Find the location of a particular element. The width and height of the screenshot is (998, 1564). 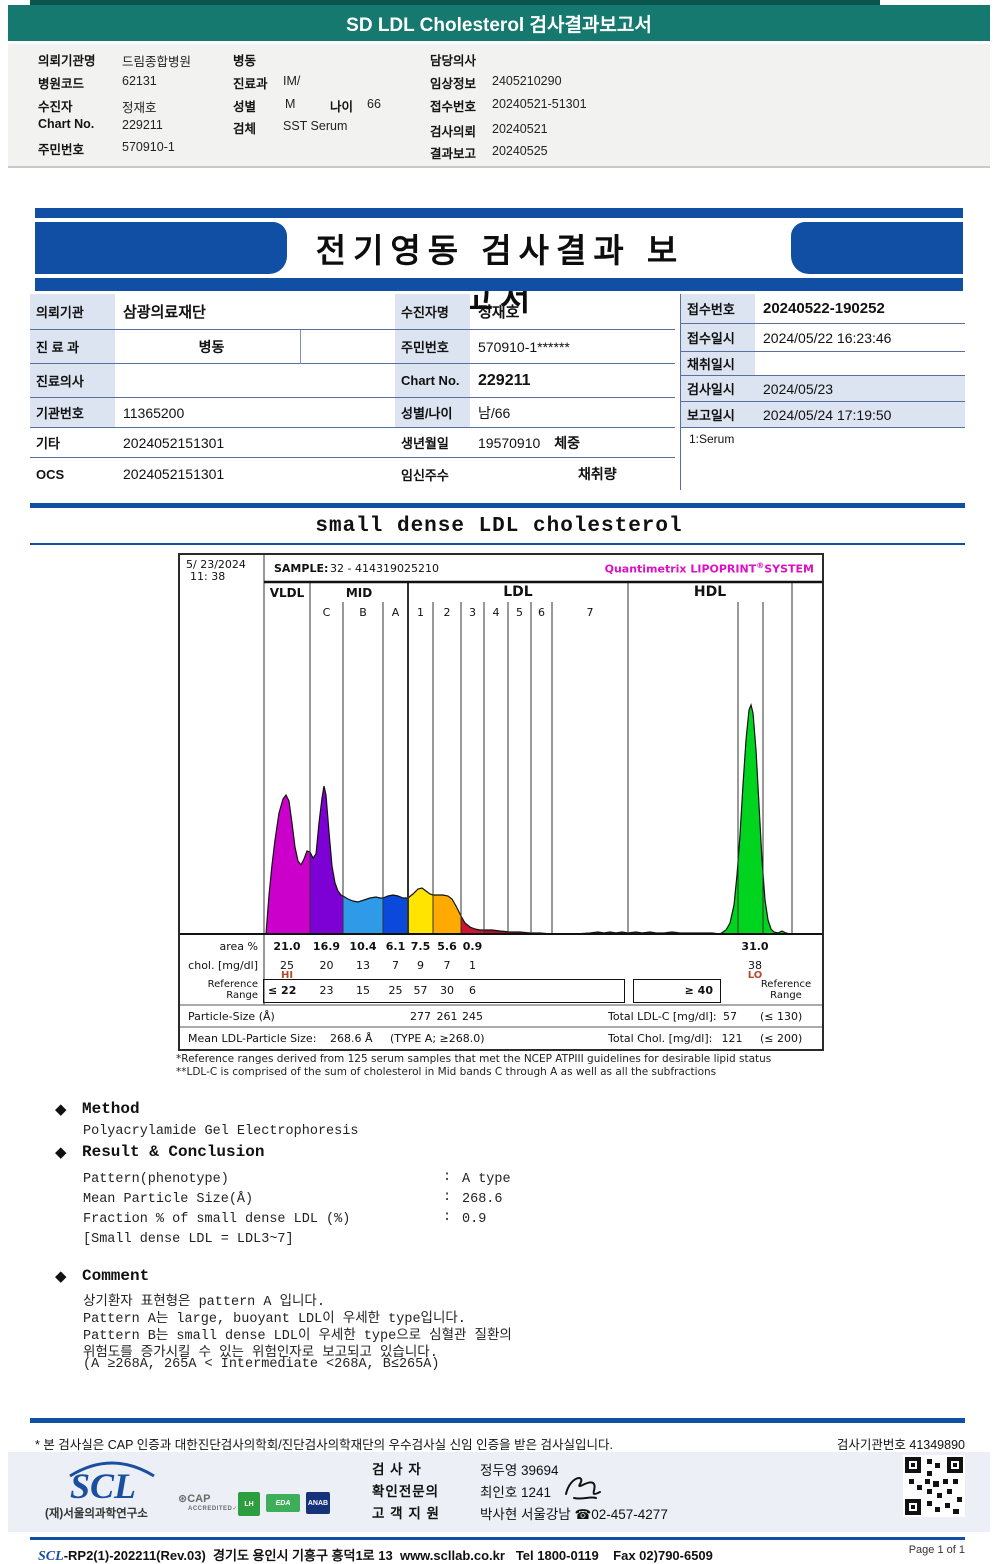

field-label: 주민번호 is located at coordinates (61, 150).